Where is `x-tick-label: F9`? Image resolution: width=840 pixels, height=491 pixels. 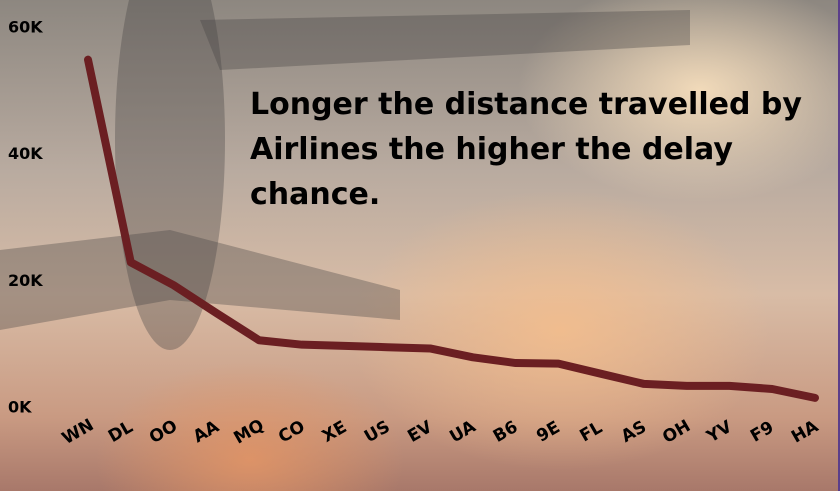 x-tick-label: F9 is located at coordinates (762, 431).